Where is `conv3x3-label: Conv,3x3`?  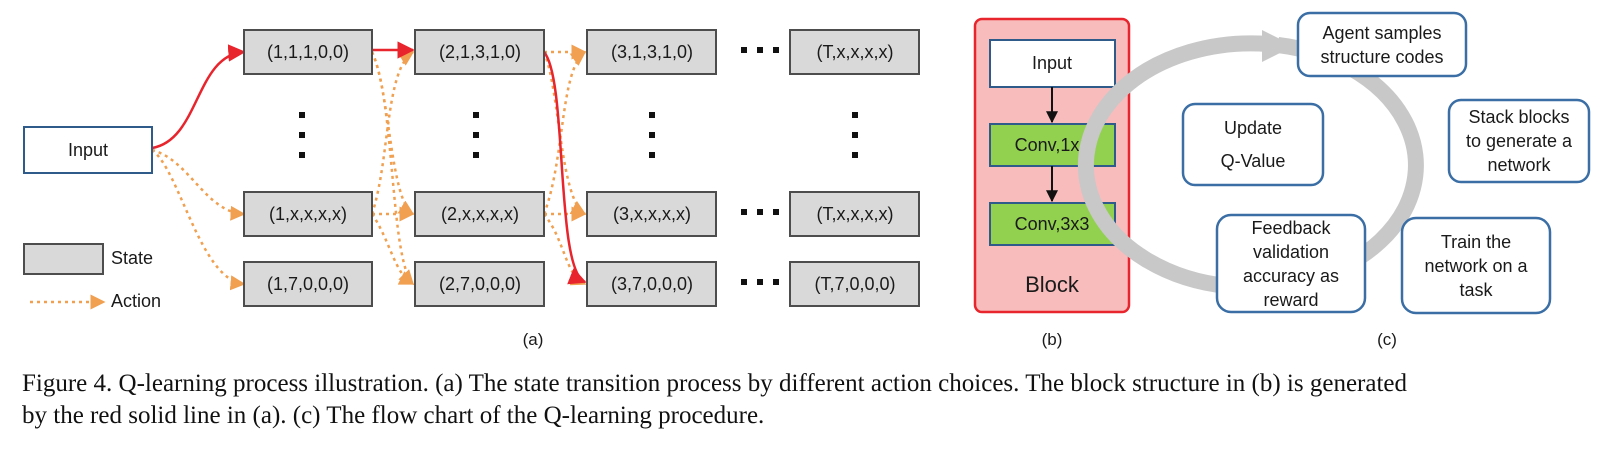
conv3x3-label: Conv,3x3 is located at coordinates (1052, 224).